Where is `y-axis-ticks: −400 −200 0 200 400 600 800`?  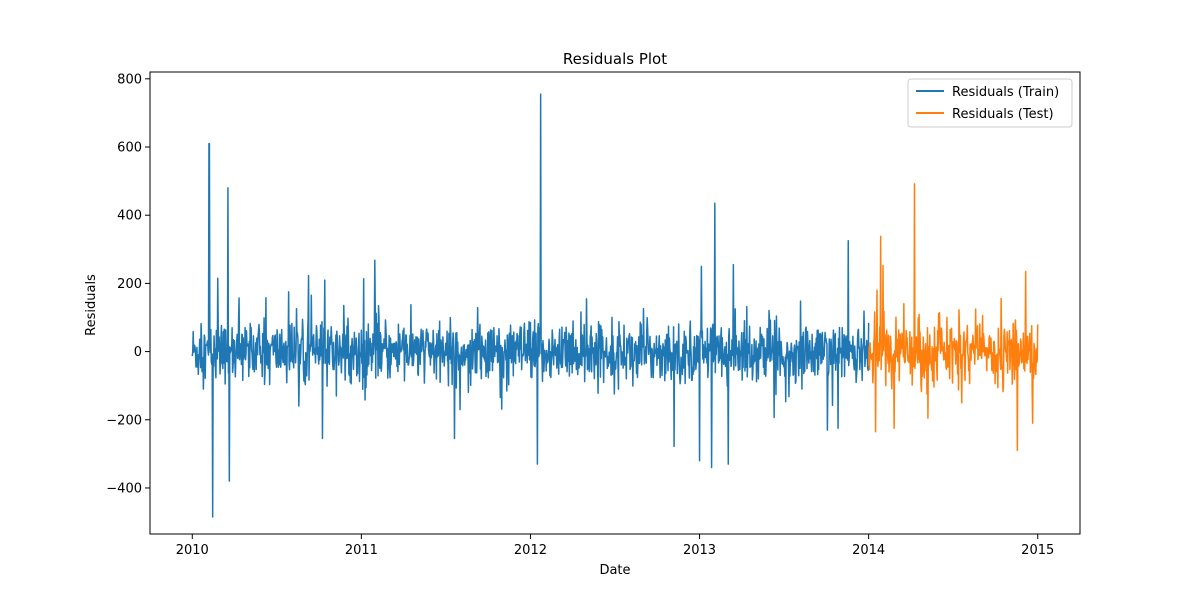 y-axis-ticks: −400 −200 0 200 400 600 800 is located at coordinates (128, 284).